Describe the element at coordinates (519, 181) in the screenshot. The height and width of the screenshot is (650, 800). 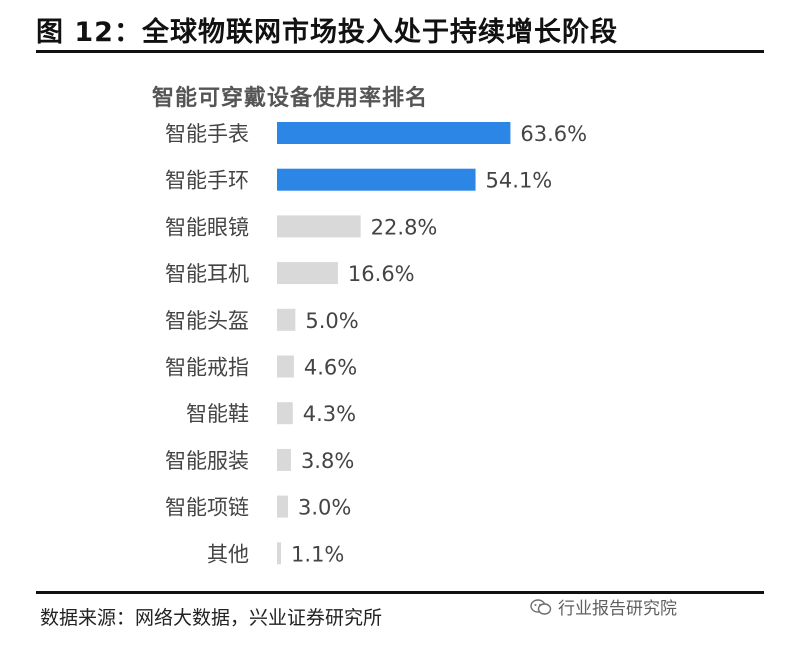
I see `value-label: 54.1%` at that location.